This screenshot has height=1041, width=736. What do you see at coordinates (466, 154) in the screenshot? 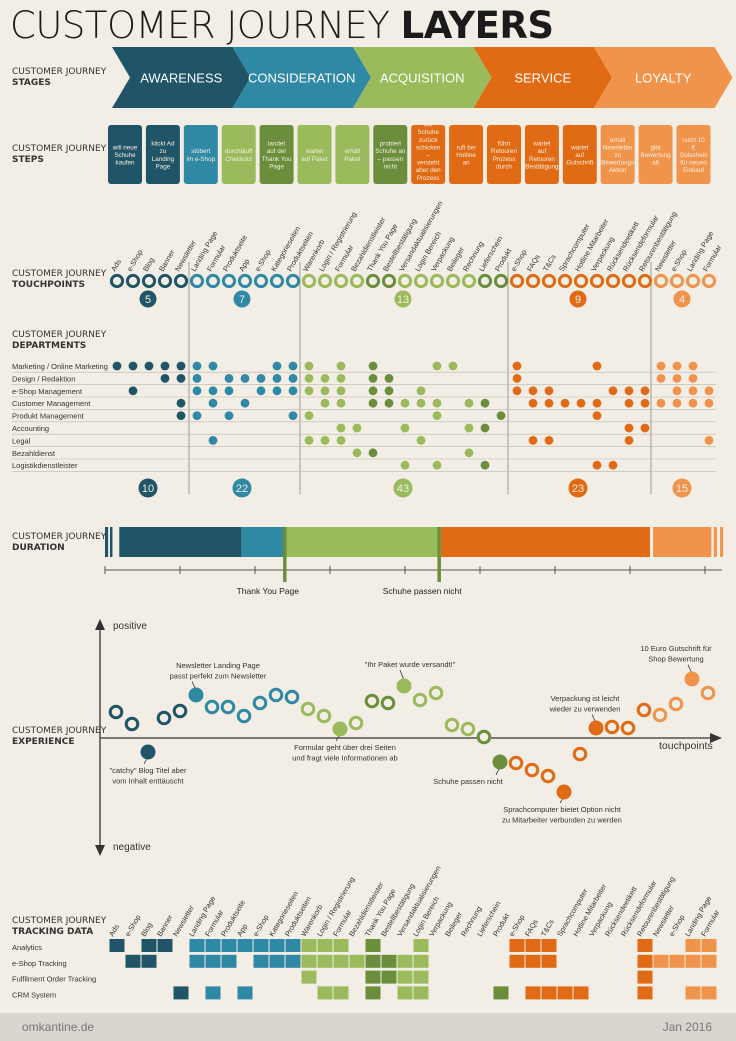
I see `step-card: ruft bei Hotline an` at bounding box center [466, 154].